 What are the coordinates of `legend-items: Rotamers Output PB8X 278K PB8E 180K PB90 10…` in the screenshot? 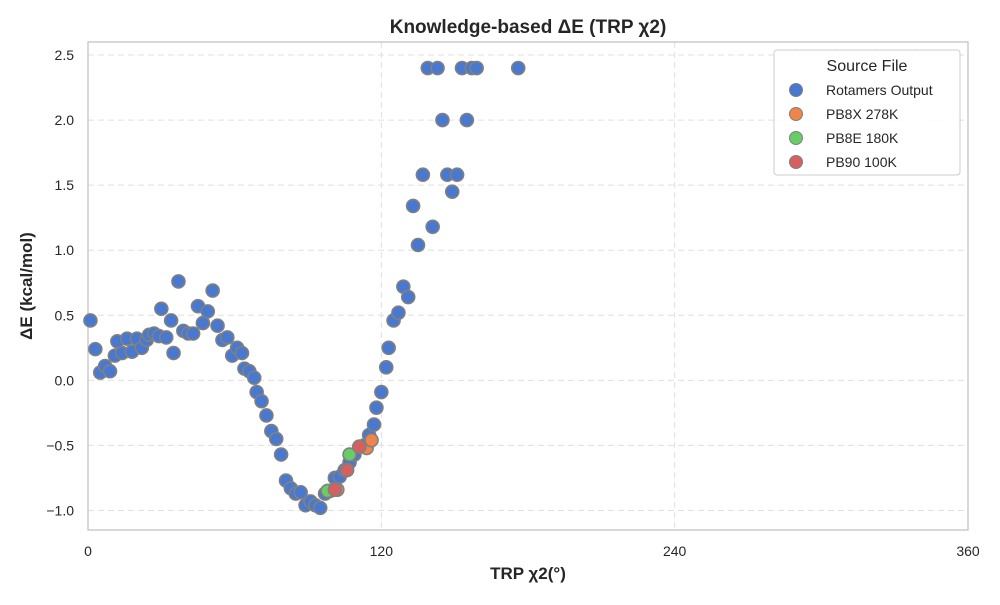 It's located at (861, 126).